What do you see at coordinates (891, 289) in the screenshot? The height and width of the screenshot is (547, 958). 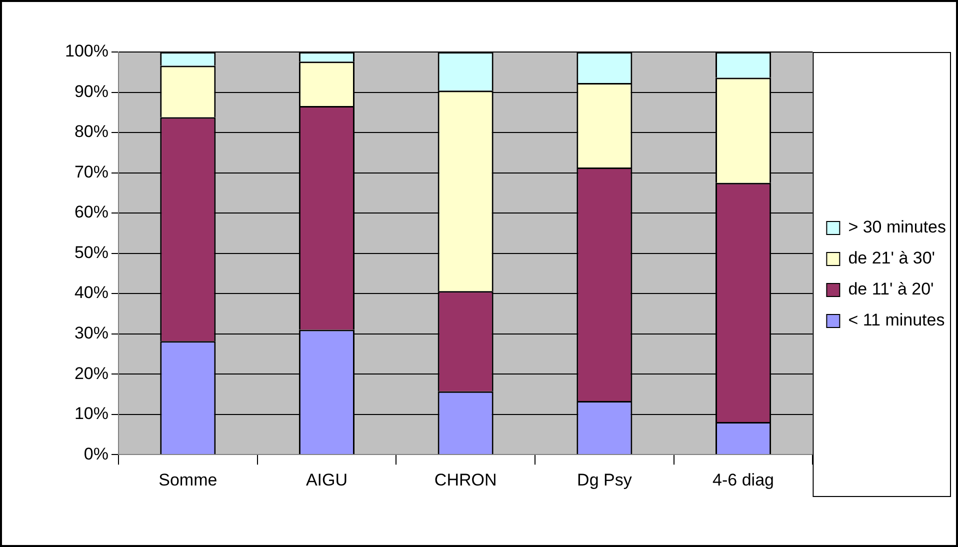 I see `legend-label: de 11' à 20'` at bounding box center [891, 289].